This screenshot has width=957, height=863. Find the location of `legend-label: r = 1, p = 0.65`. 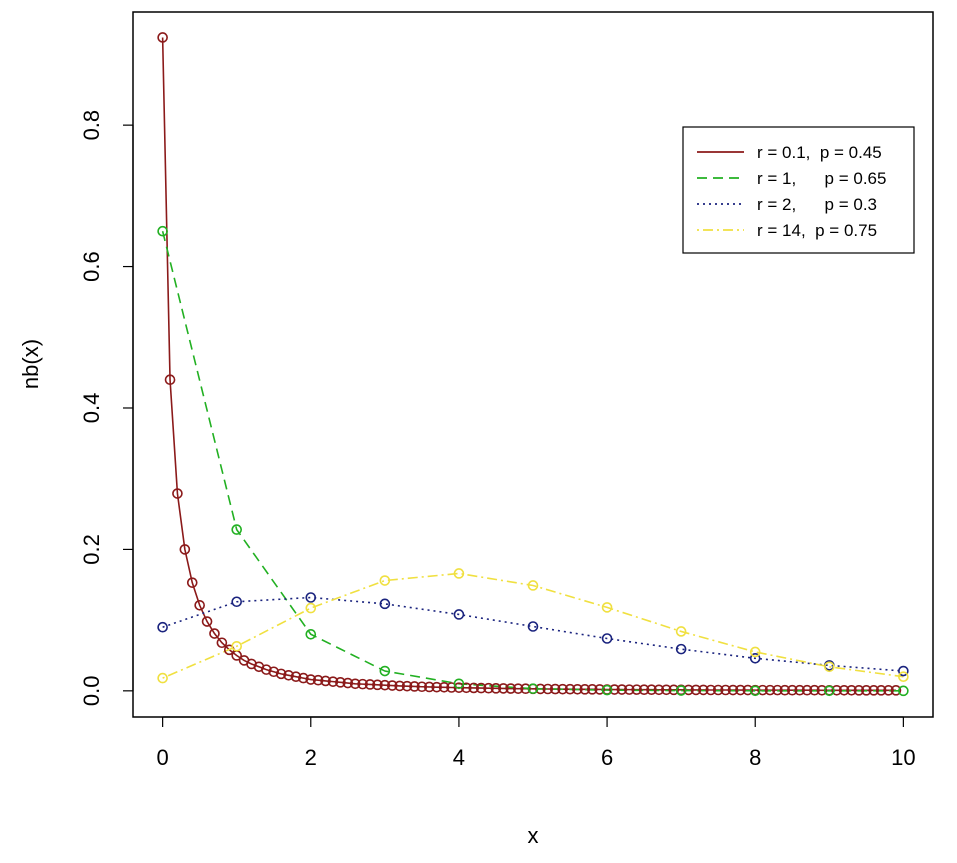

legend-label: r = 1, p = 0.65 is located at coordinates (821, 178).